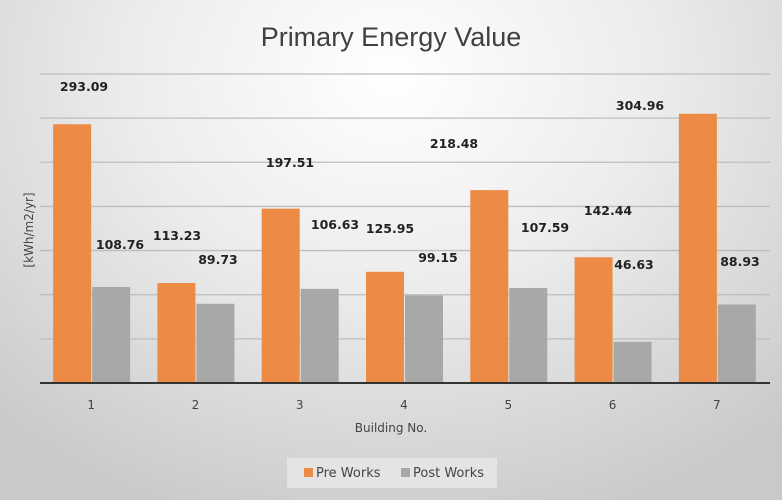 The image size is (782, 500). Describe the element at coordinates (120, 244) in the screenshot. I see `data-label: 108.76` at that location.